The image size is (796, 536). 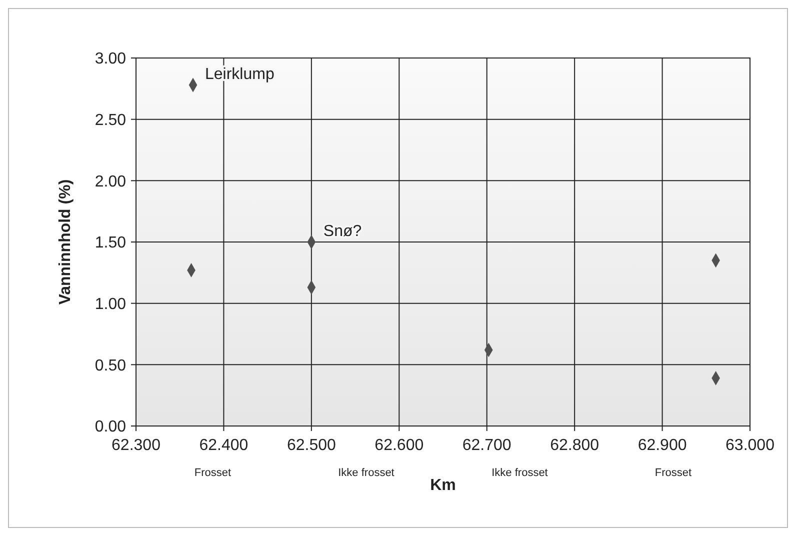 I want to click on y-tick-label: 0.50, so click(x=110, y=365).